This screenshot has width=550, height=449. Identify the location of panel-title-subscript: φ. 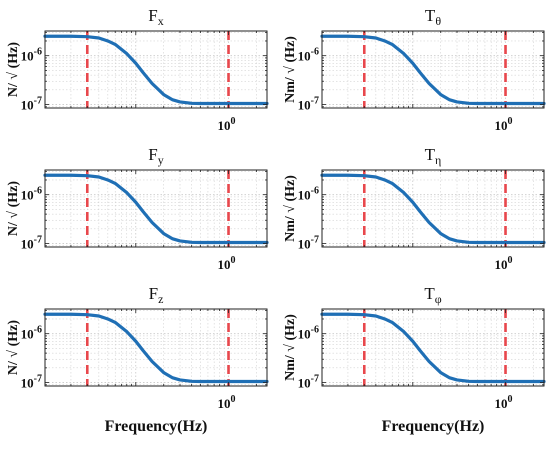
(438, 299).